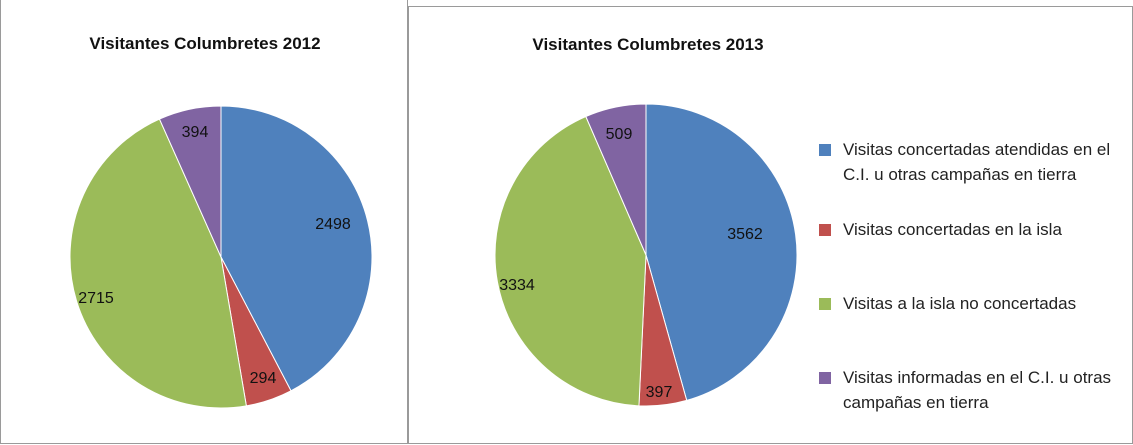 This screenshot has width=1133, height=445. I want to click on legend-label: Visitas concertadas en la isla, so click(952, 229).